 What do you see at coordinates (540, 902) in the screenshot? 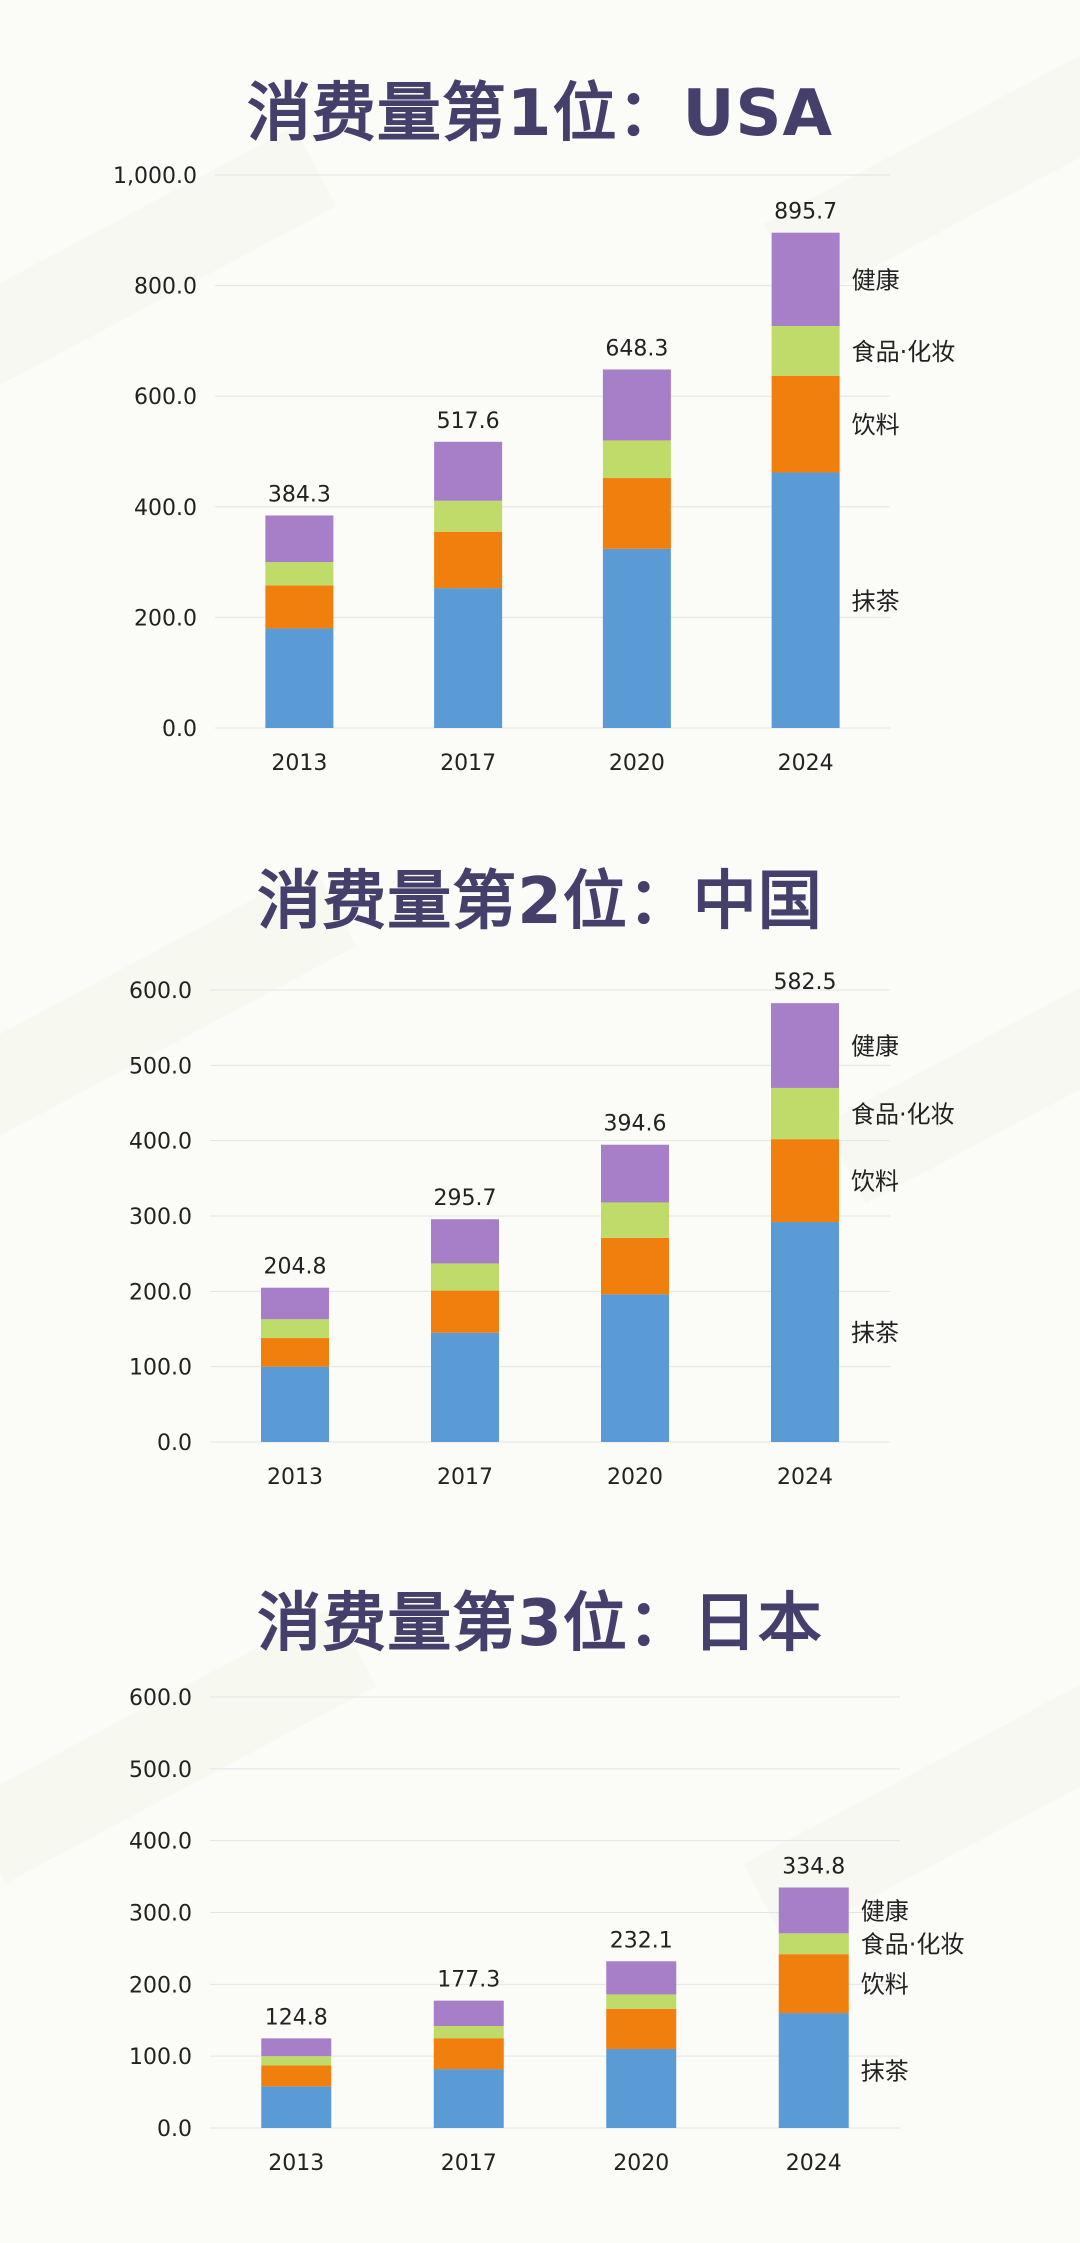
I see `chart-title: 消费量第2位：中国` at bounding box center [540, 902].